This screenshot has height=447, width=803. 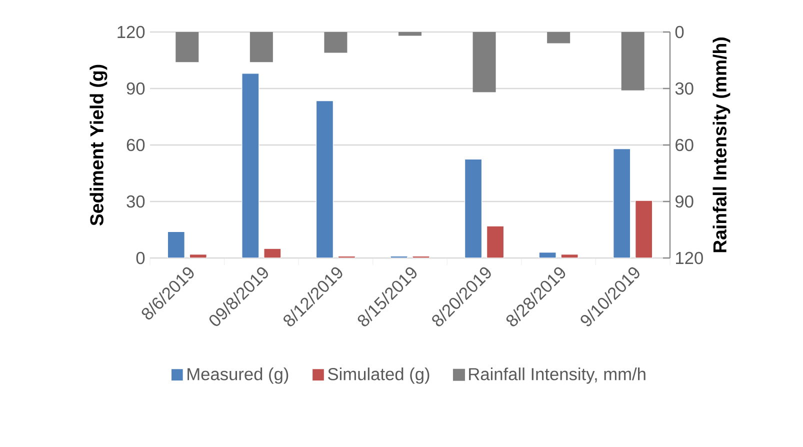 I want to click on y-axis-title: Sediment Yield (g), so click(x=99, y=145).